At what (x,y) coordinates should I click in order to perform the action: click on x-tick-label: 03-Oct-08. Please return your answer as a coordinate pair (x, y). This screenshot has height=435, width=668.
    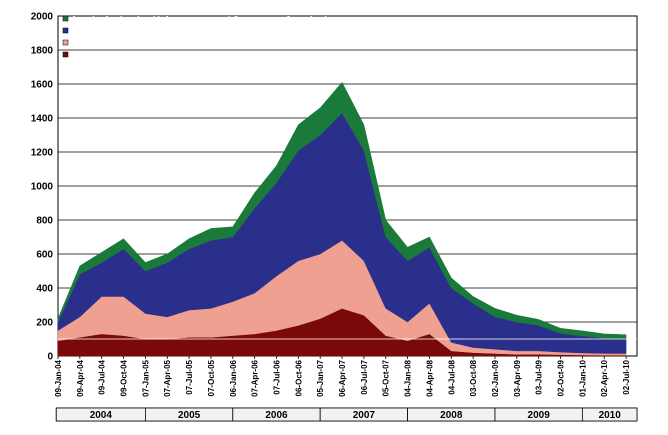
    Looking at the image, I should click on (473, 377).